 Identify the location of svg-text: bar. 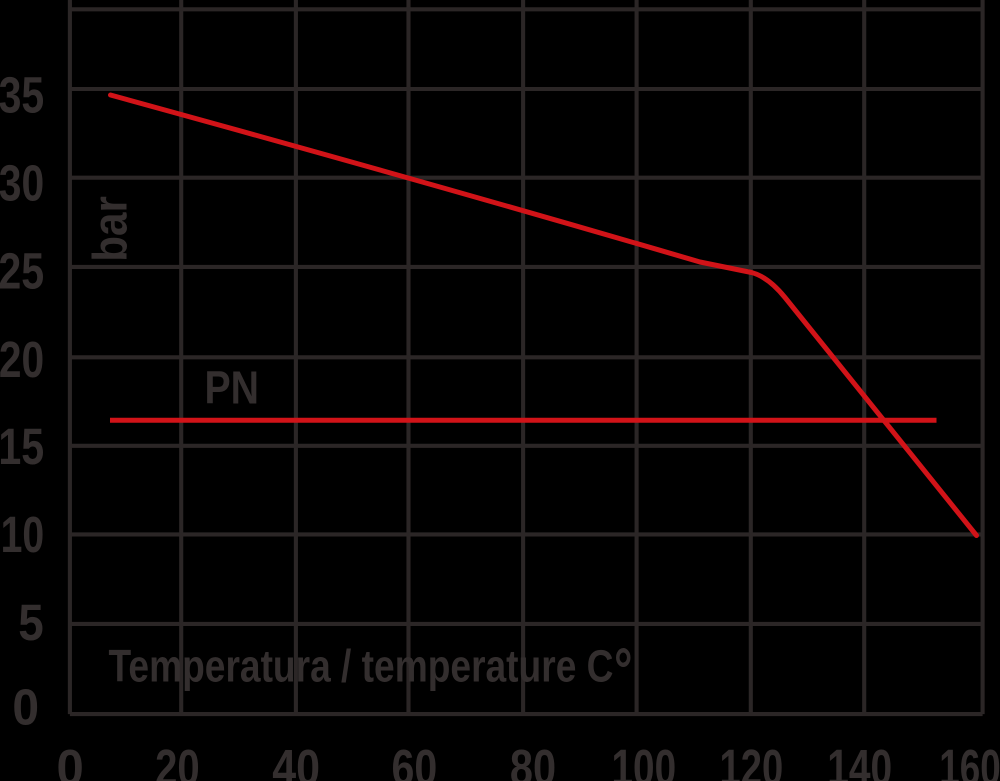
(110, 229).